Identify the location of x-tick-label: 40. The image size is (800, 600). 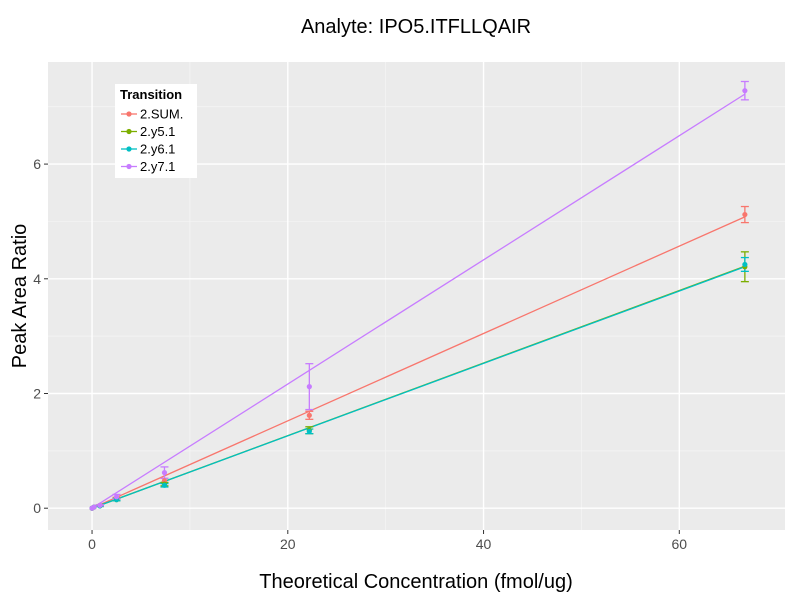
(484, 544).